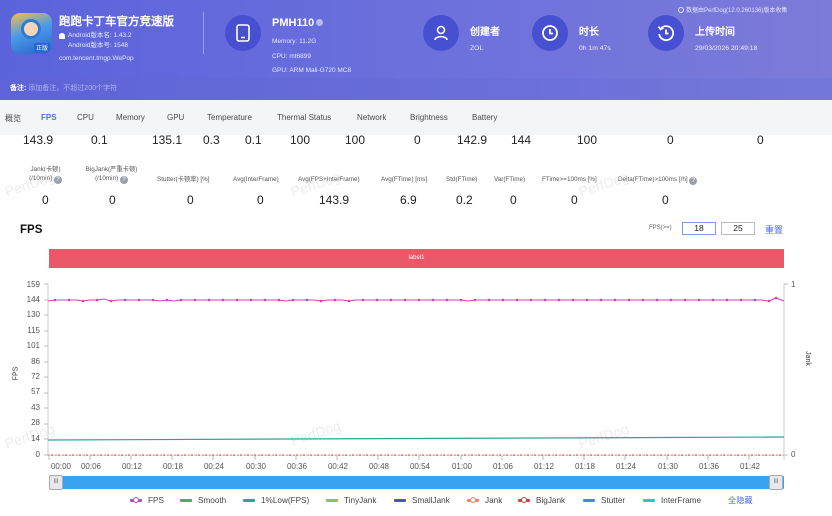 This screenshot has width=832, height=516. I want to click on y2-tick: 1, so click(793, 284).